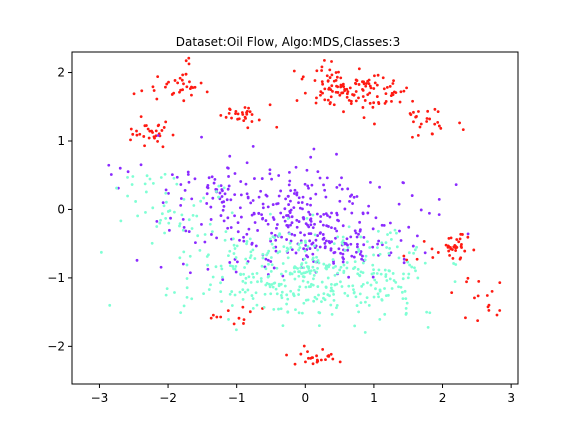  Describe the element at coordinates (511, 398) in the screenshot. I see `x-tick-label: 3` at that location.